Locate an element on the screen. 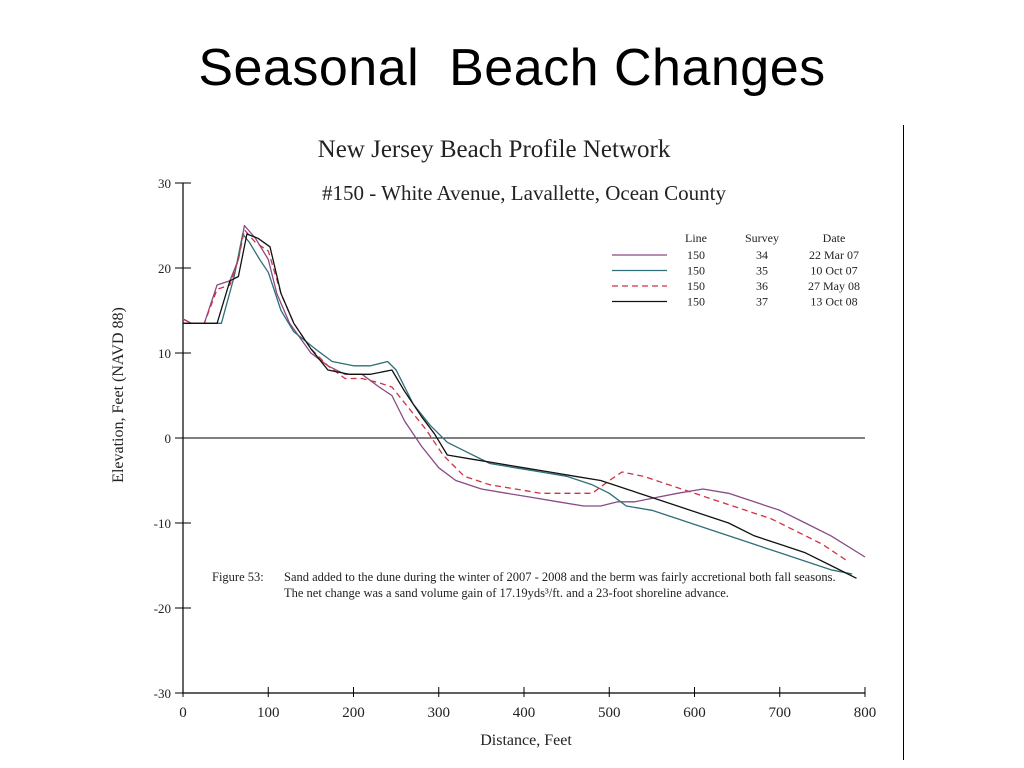  y-tick-label: 10 is located at coordinates (164, 353).